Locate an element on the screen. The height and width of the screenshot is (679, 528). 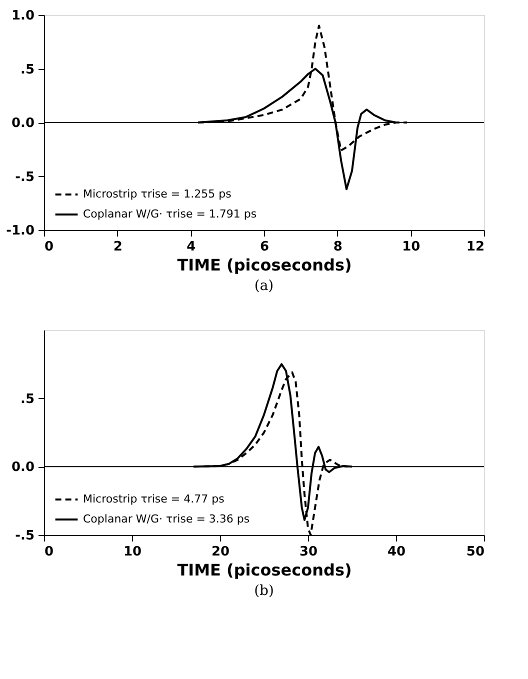
text: (b) is located at coordinates (264, 591).